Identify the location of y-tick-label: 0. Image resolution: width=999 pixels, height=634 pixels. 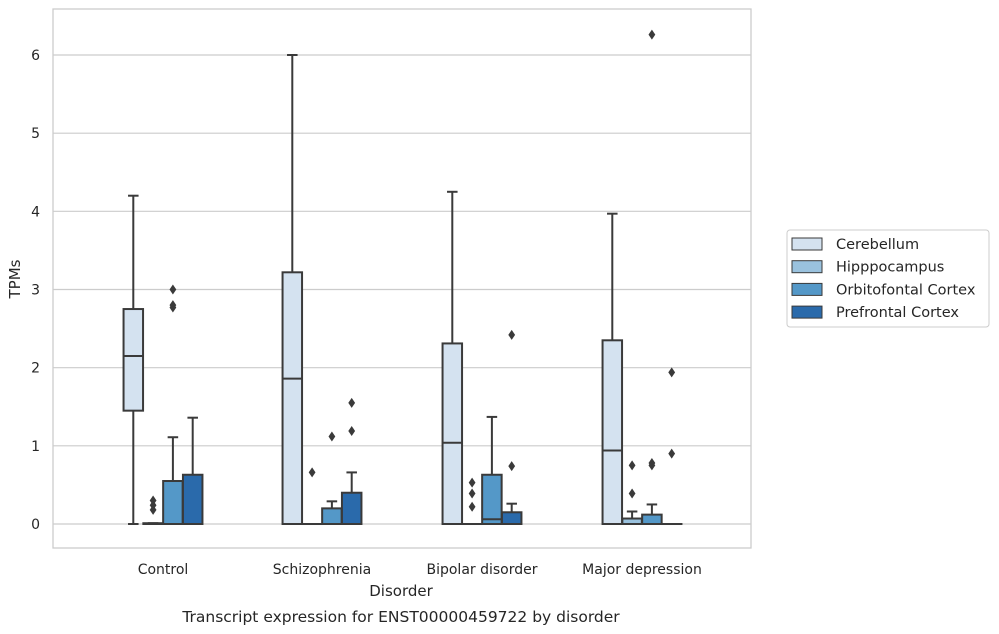
(35, 525).